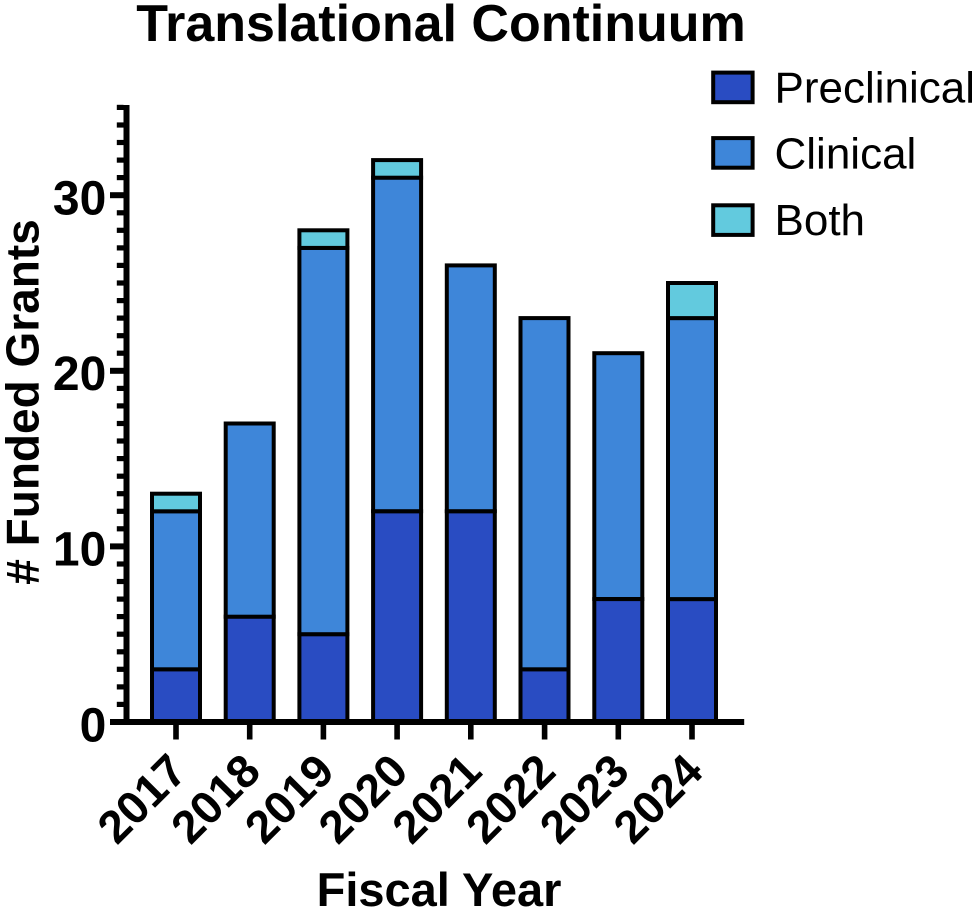 This screenshot has width=972, height=915. I want to click on svg-text: # Funded Grants, so click(24, 401).